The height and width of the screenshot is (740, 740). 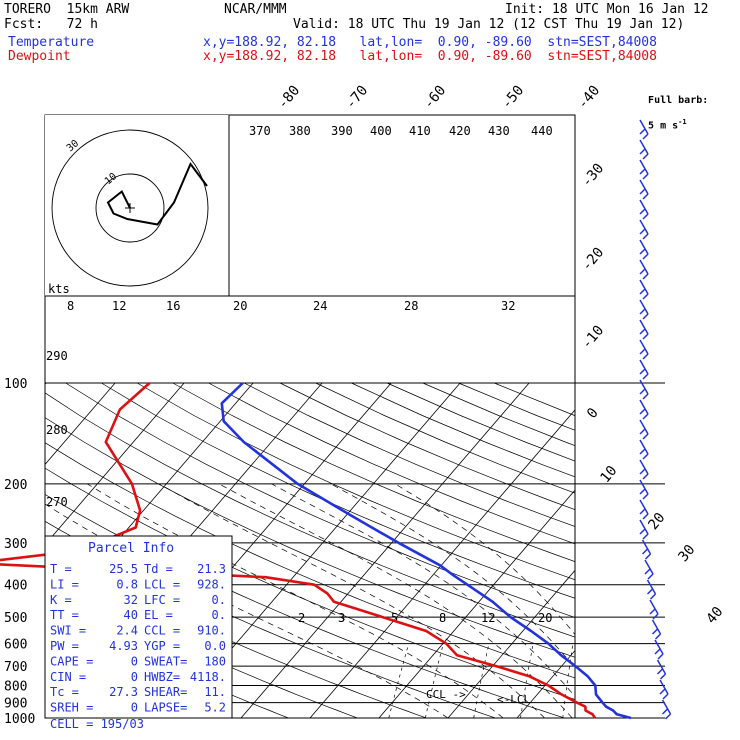 What do you see at coordinates (593, 176) in the screenshot?
I see `isotherm-label: -30` at bounding box center [593, 176].